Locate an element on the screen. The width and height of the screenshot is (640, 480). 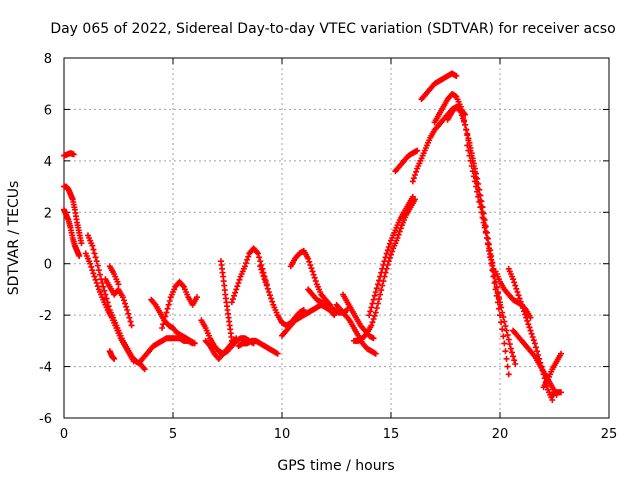
x-tick-label: 10 is located at coordinates (282, 434).